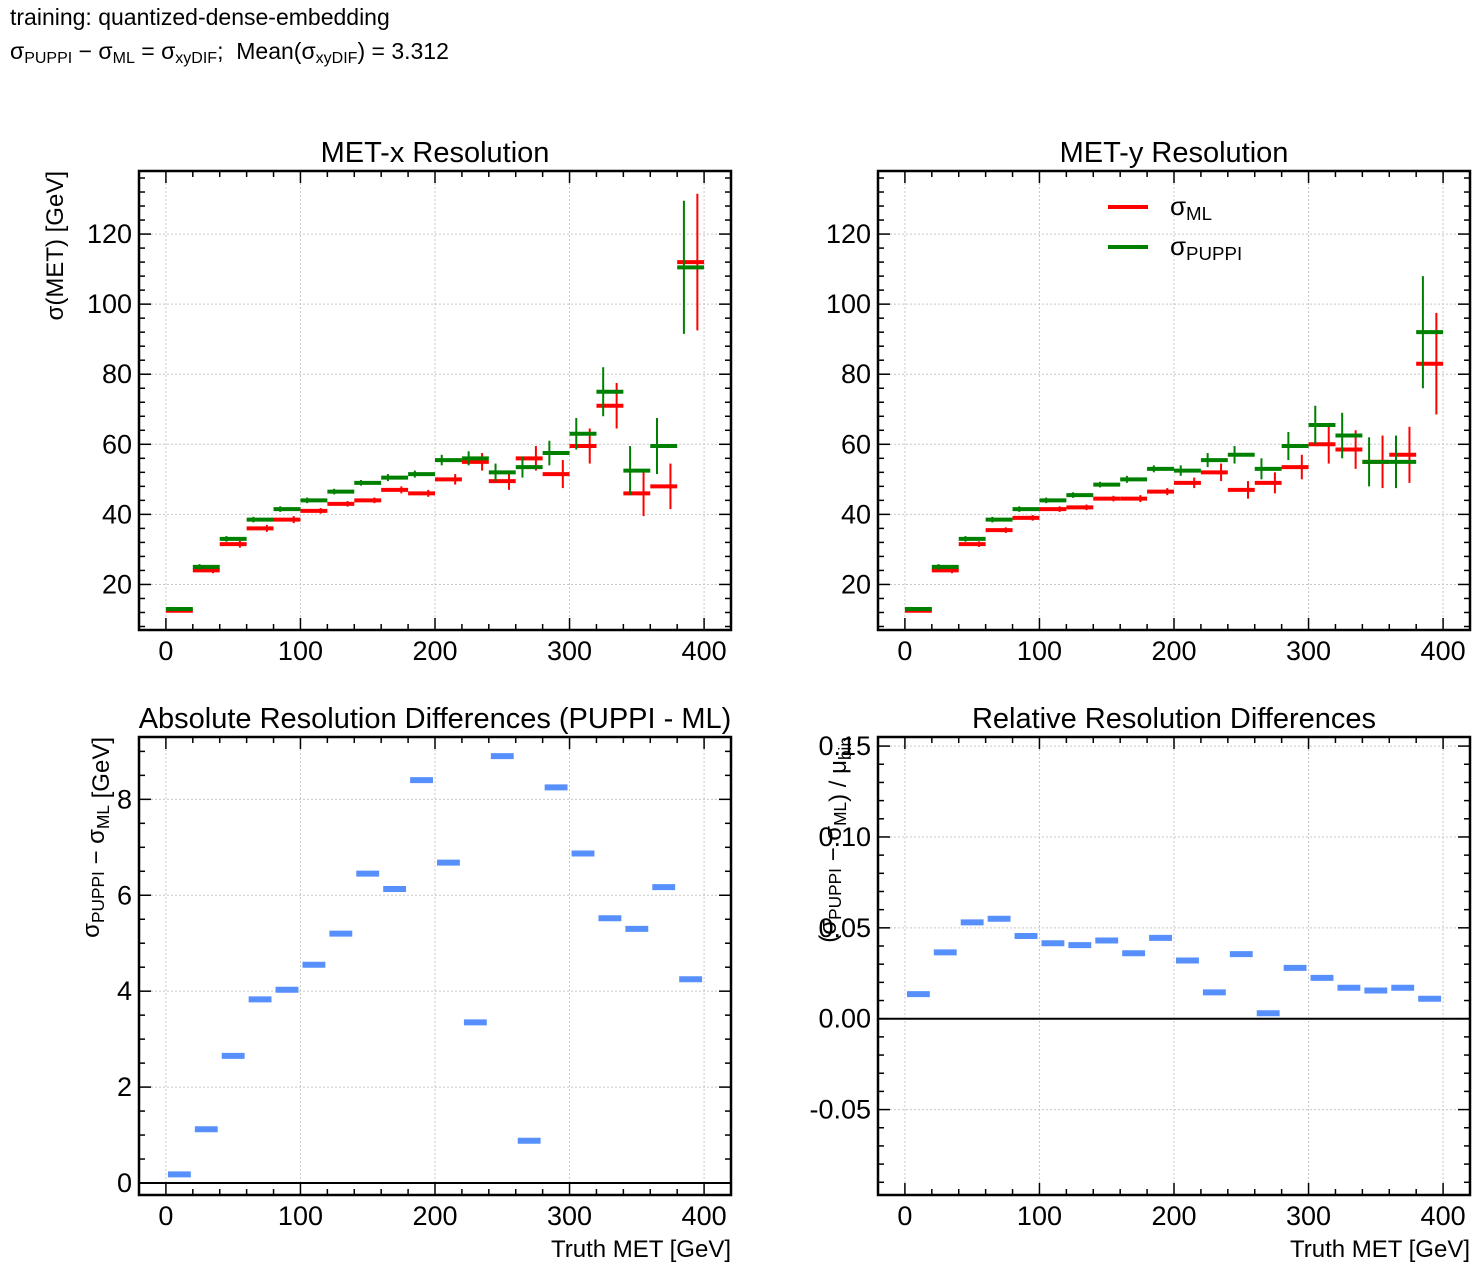 This screenshot has height=1272, width=1480. What do you see at coordinates (844, 837) in the screenshot?
I see `y-tick-label: 0.10` at bounding box center [844, 837].